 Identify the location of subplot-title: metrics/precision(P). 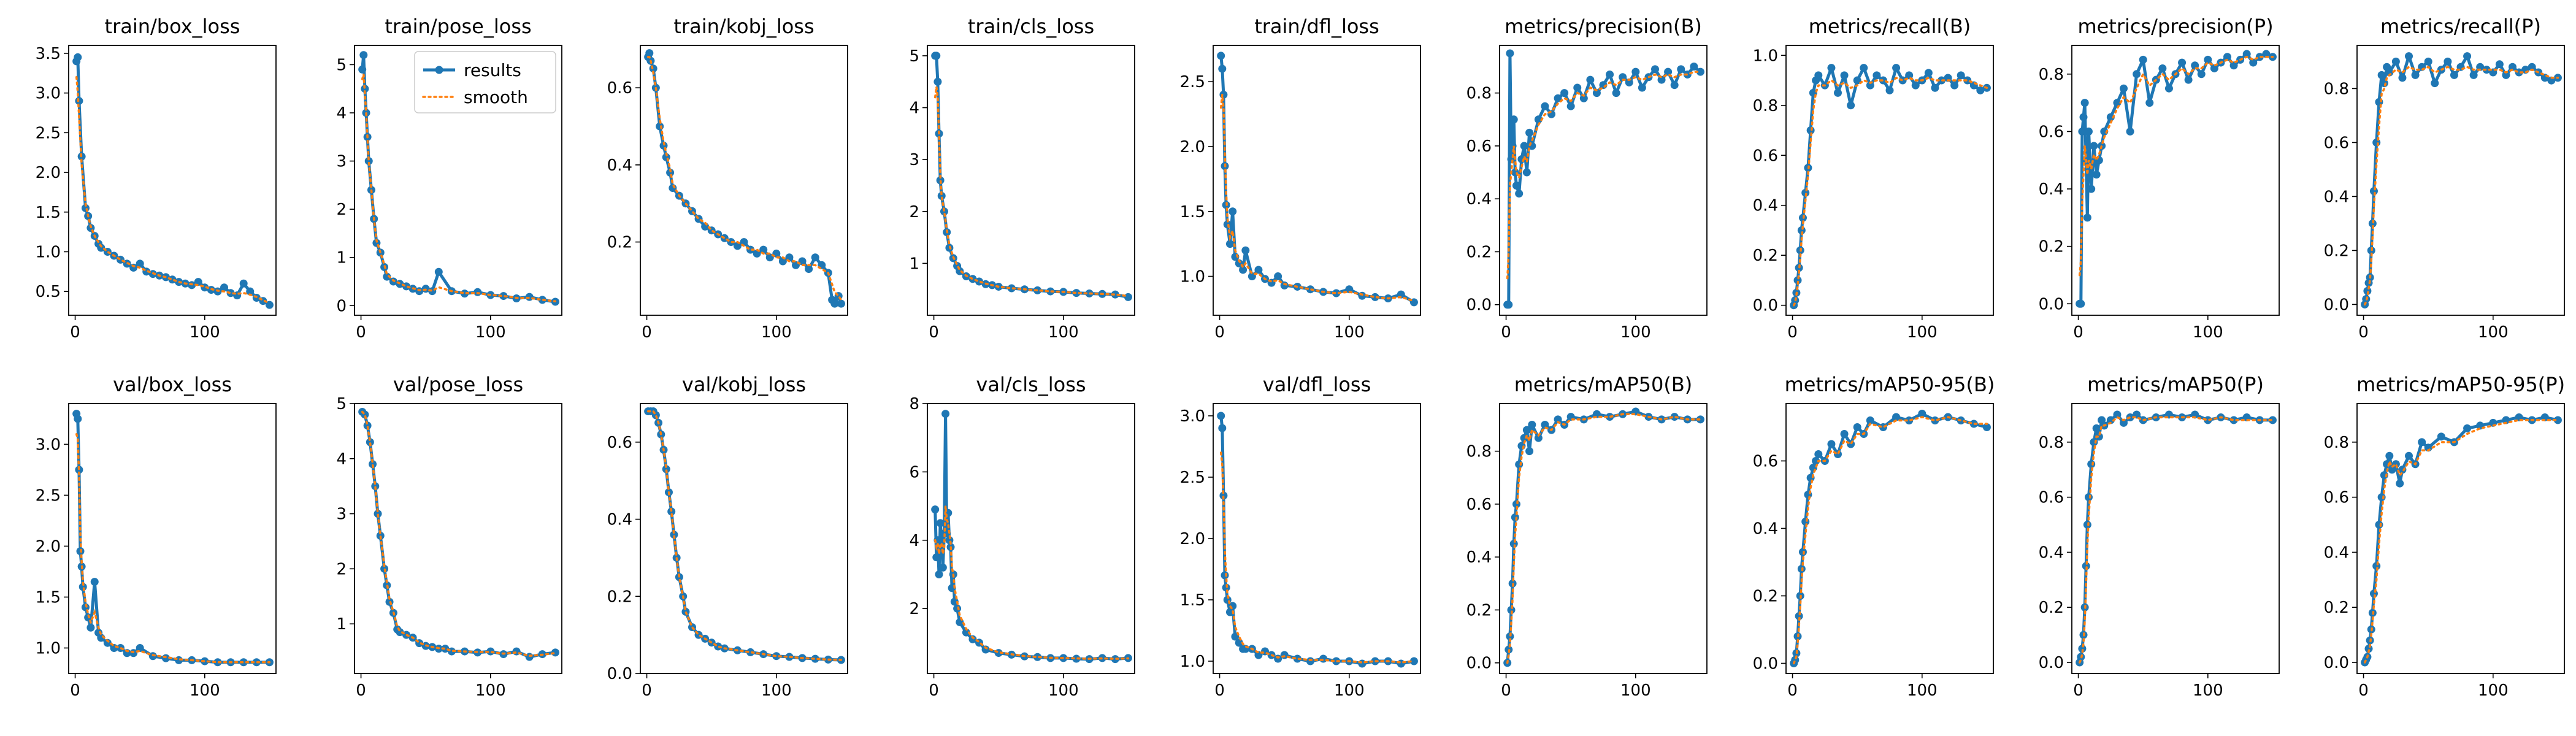
(2175, 26).